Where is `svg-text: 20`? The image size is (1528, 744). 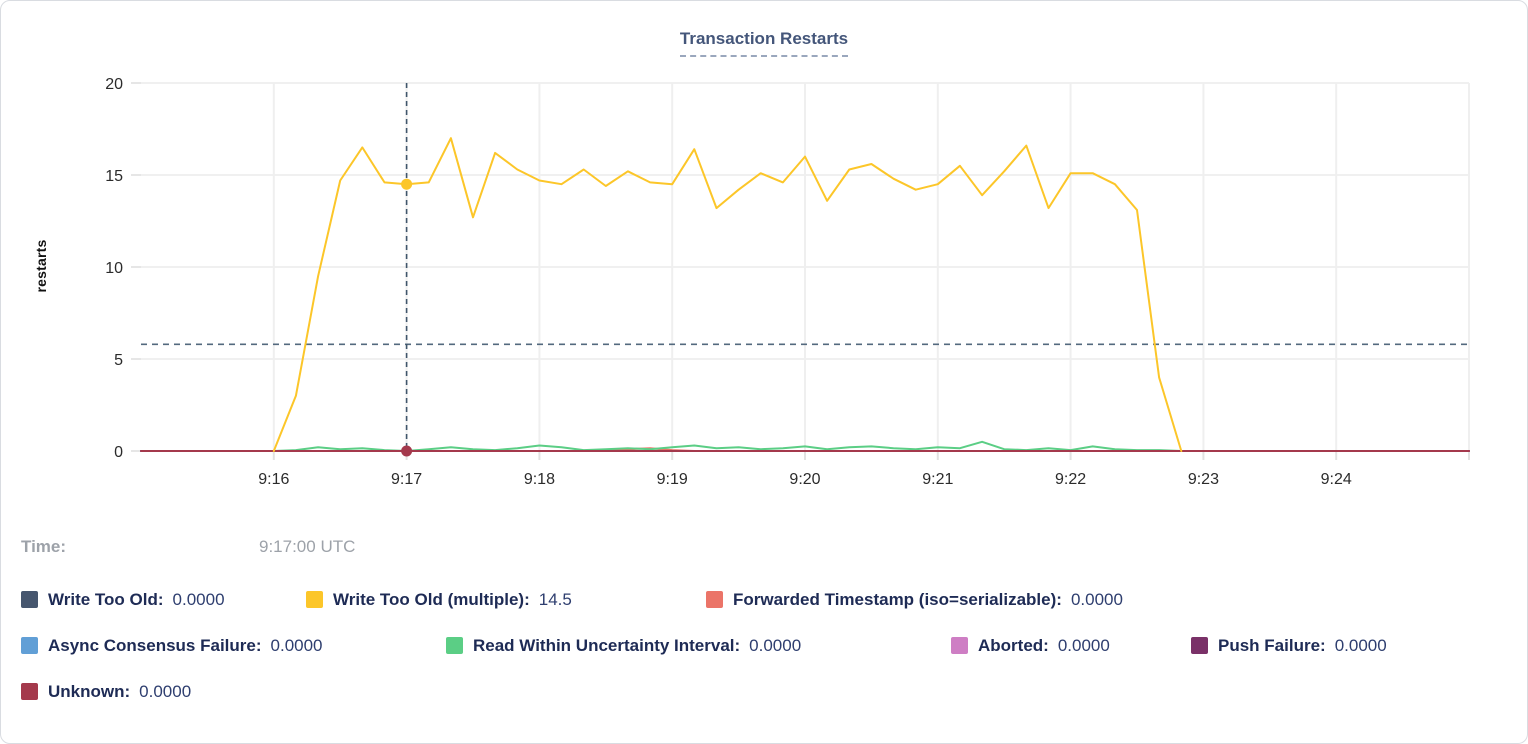 svg-text: 20 is located at coordinates (114, 84).